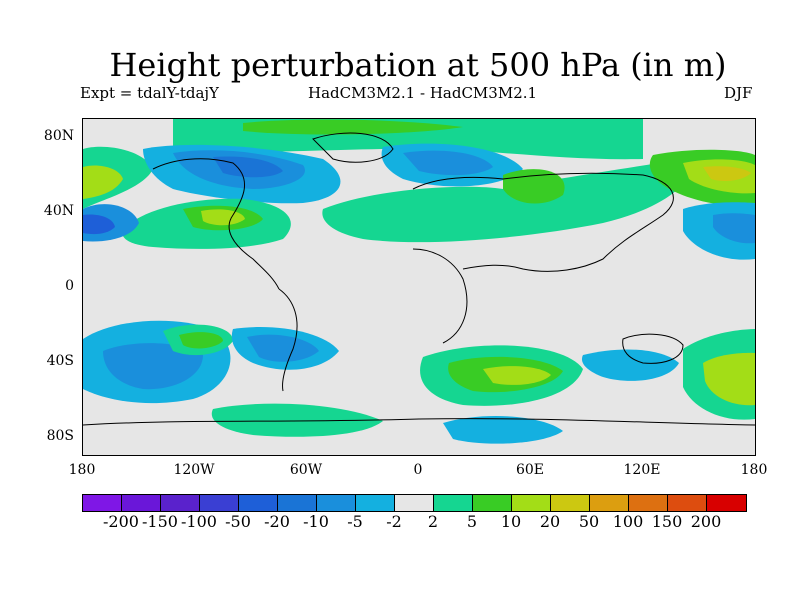 The width and height of the screenshot is (800, 600). Describe the element at coordinates (316, 521) in the screenshot. I see `colorbar-label: -10` at that location.